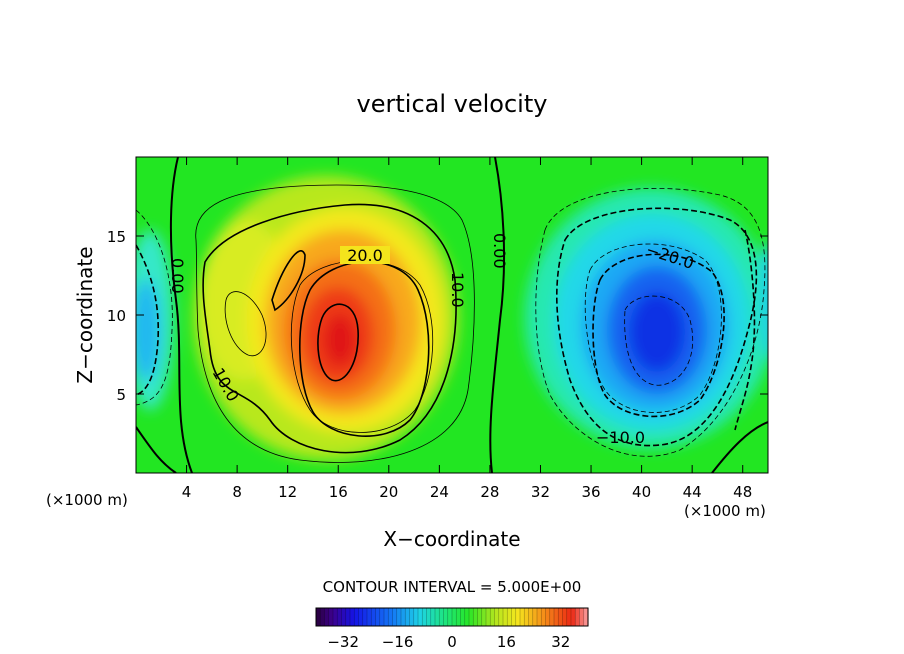 This screenshot has height=654, width=904. What do you see at coordinates (451, 539) in the screenshot?
I see `x-axis-label: X−coordinate` at bounding box center [451, 539].